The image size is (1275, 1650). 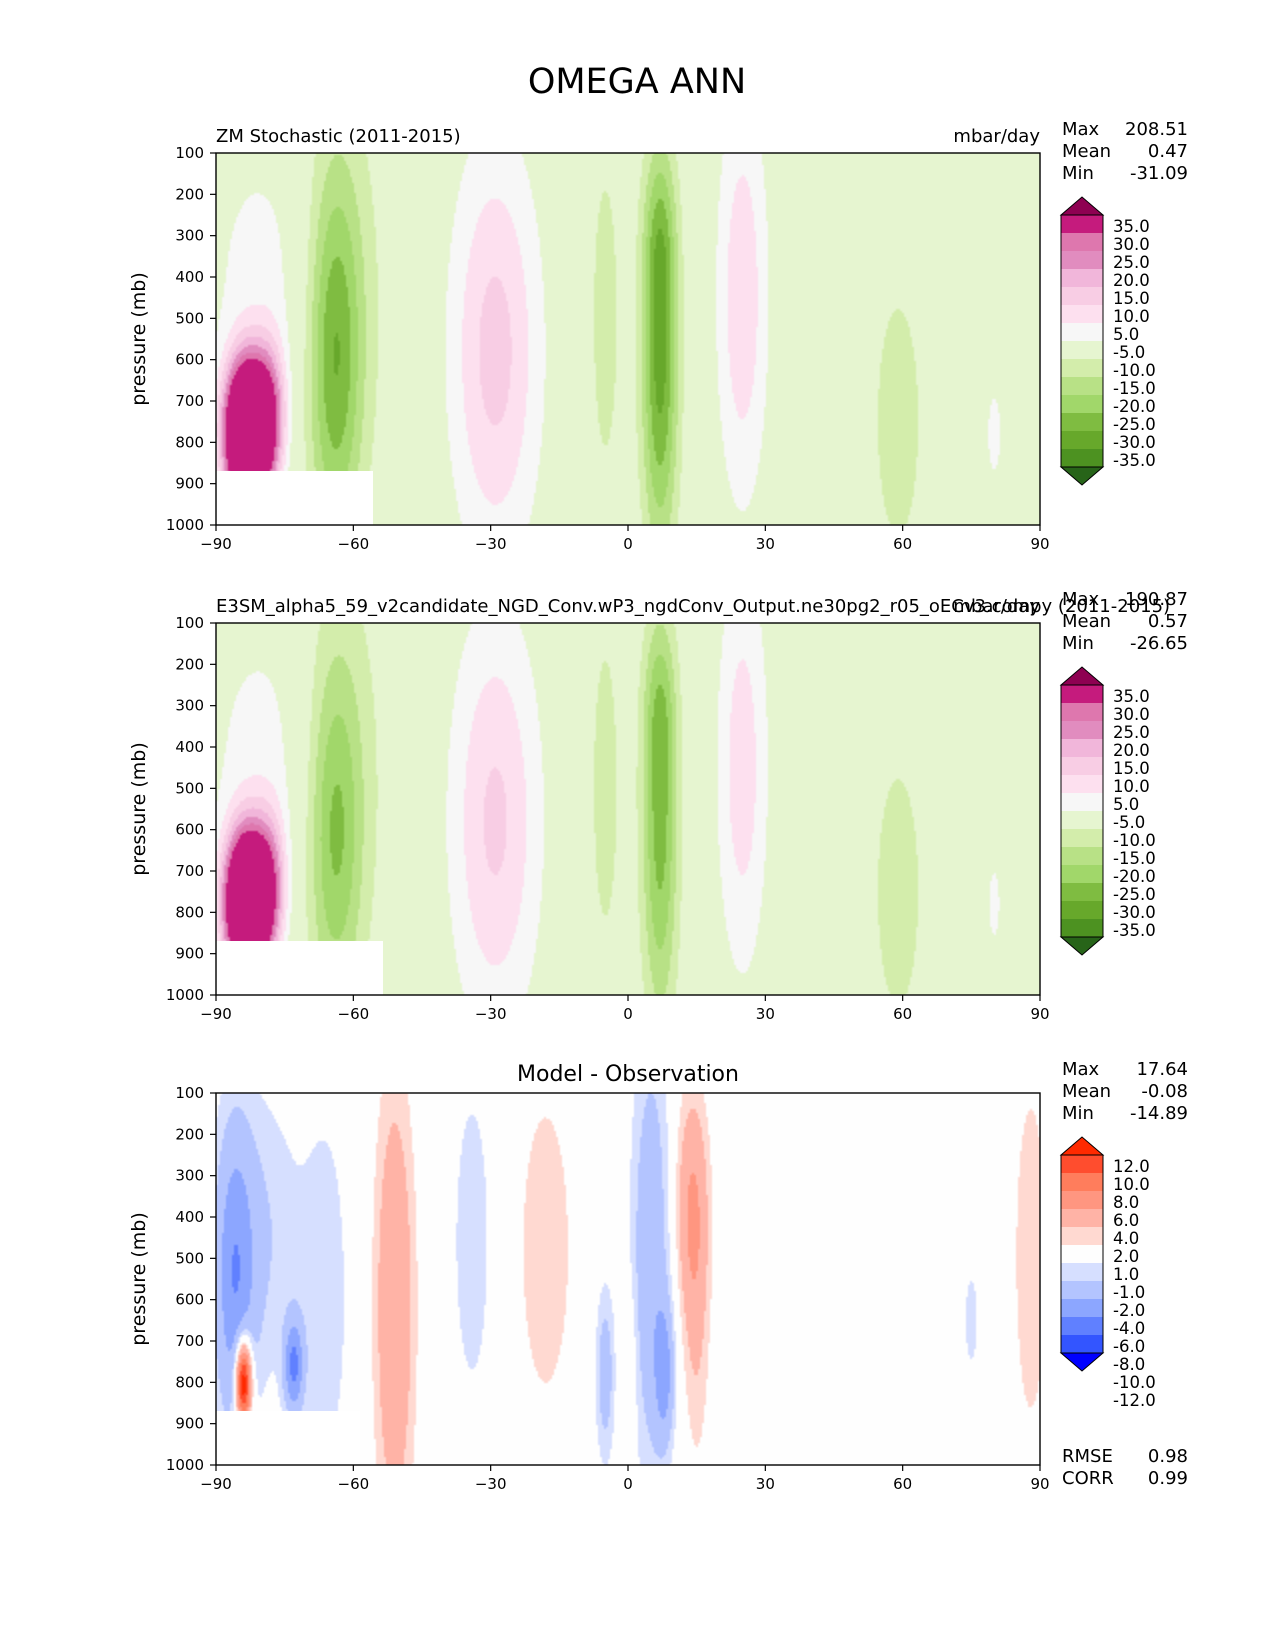 What do you see at coordinates (189, 318) in the screenshot?
I see `y-tick-label: 500` at bounding box center [189, 318].